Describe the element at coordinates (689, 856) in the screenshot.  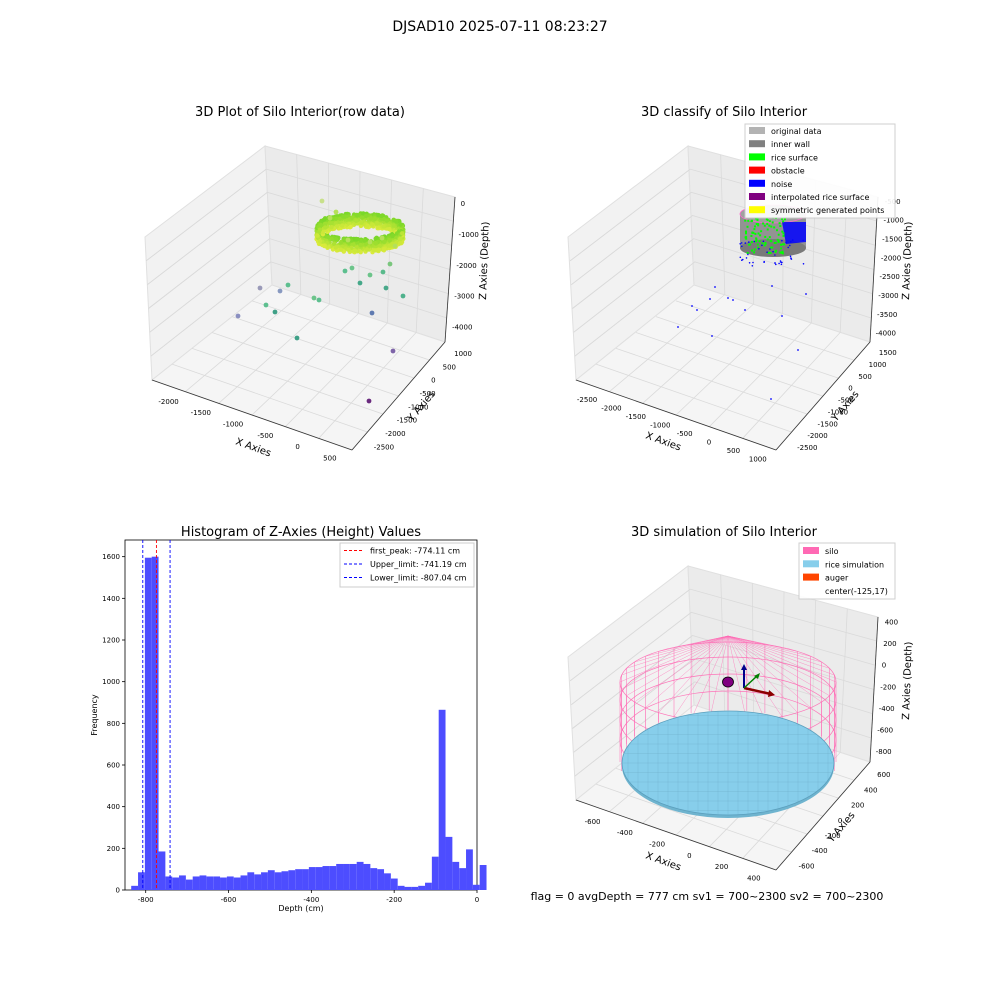
I see `sim-x-tick-label: 0` at that location.